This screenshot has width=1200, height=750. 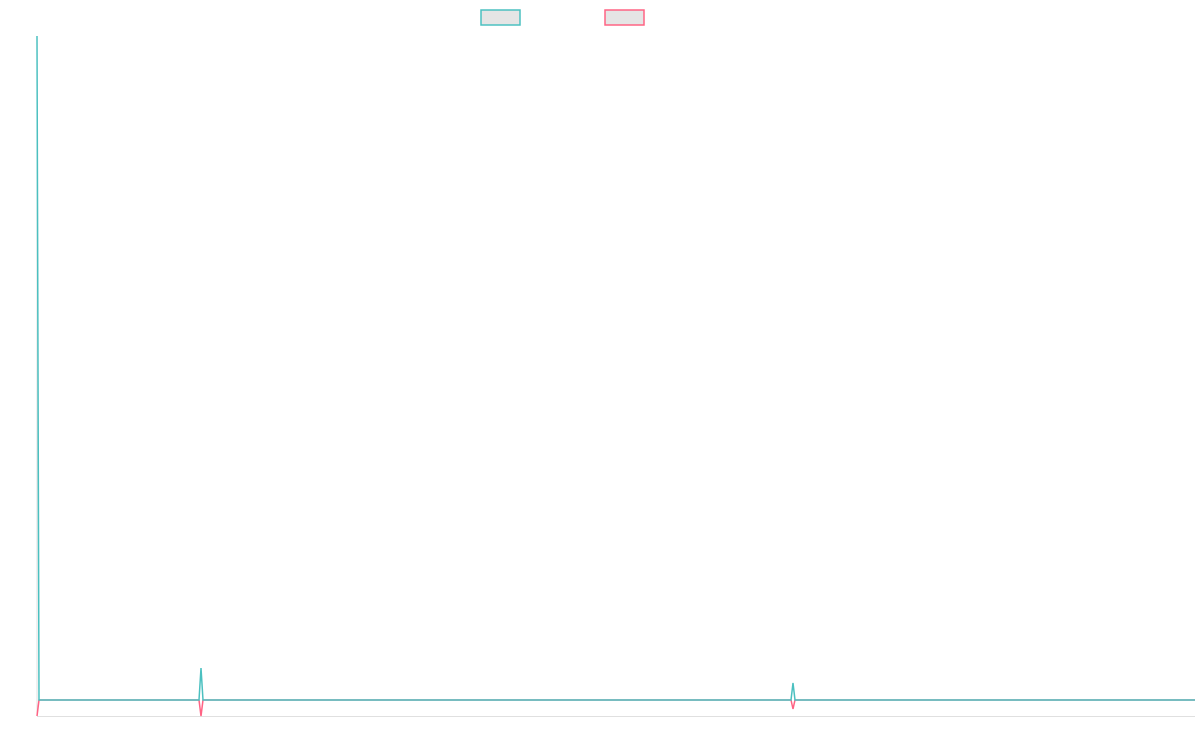 What do you see at coordinates (562, 17) in the screenshot?
I see `legend` at bounding box center [562, 17].